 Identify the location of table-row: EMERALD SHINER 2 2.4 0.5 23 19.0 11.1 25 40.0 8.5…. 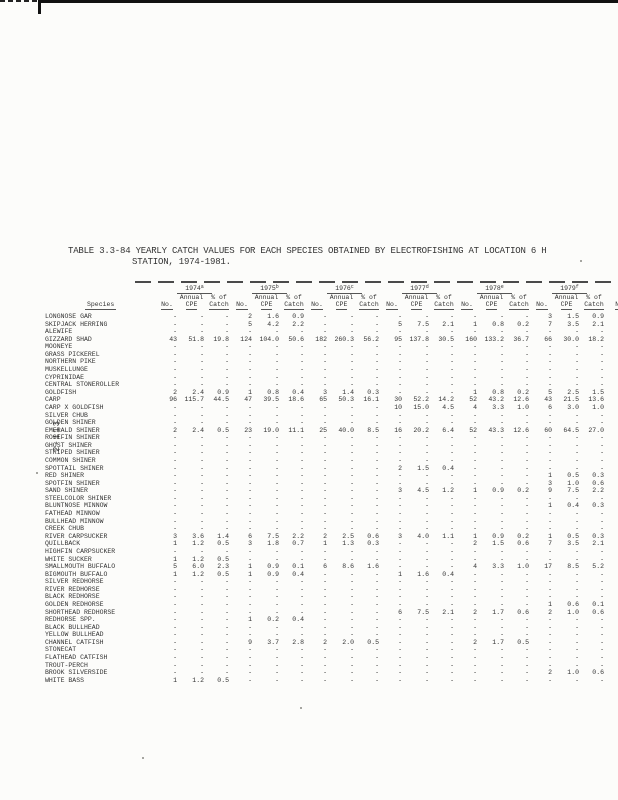
(331, 431).